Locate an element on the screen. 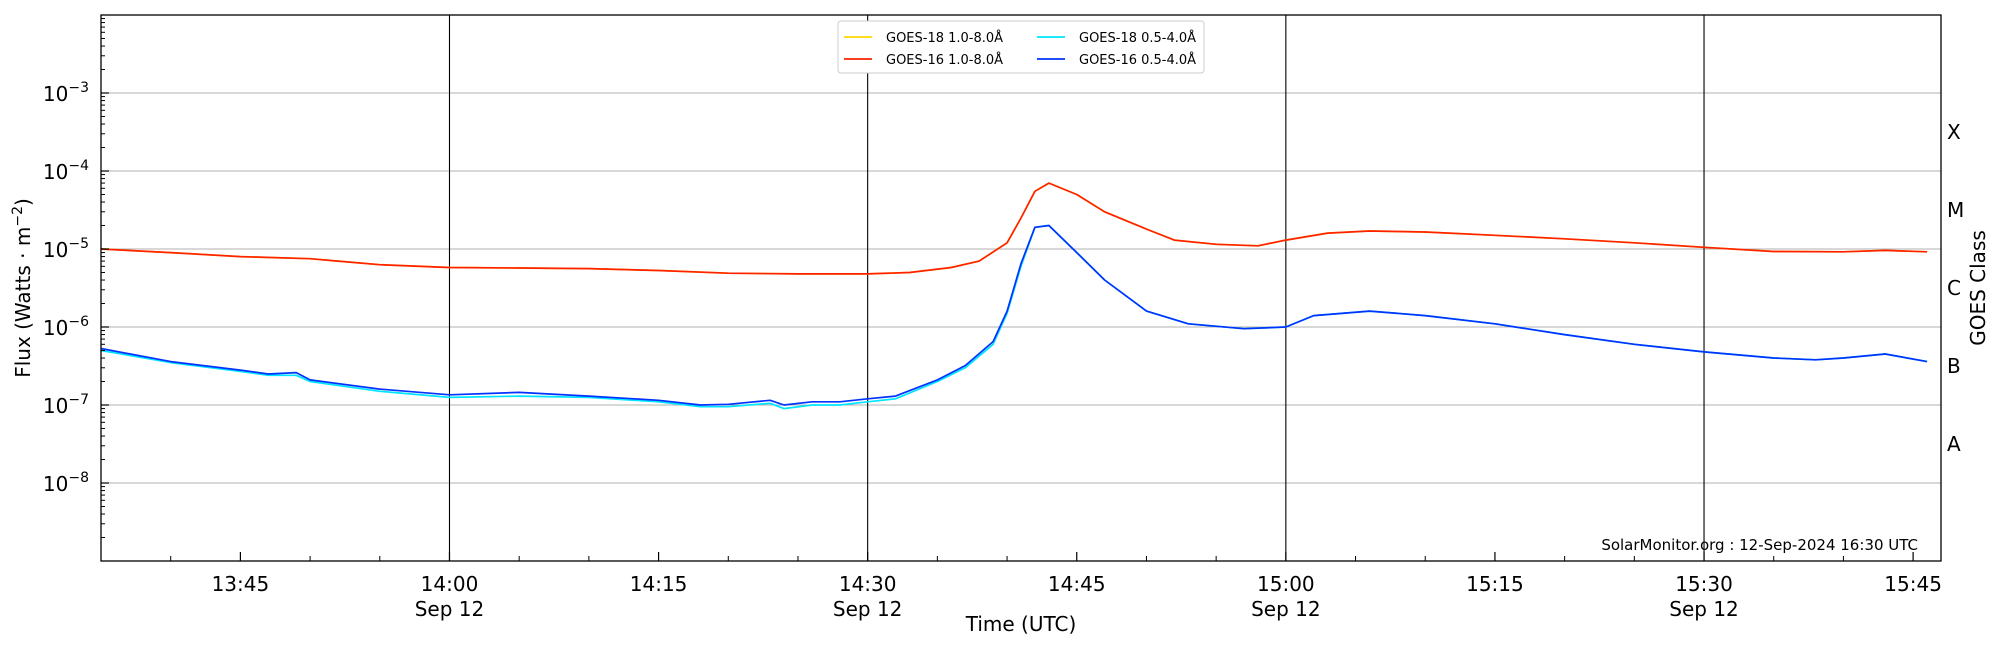  y-axis-title-exponent: −2 is located at coordinates (18, 216).